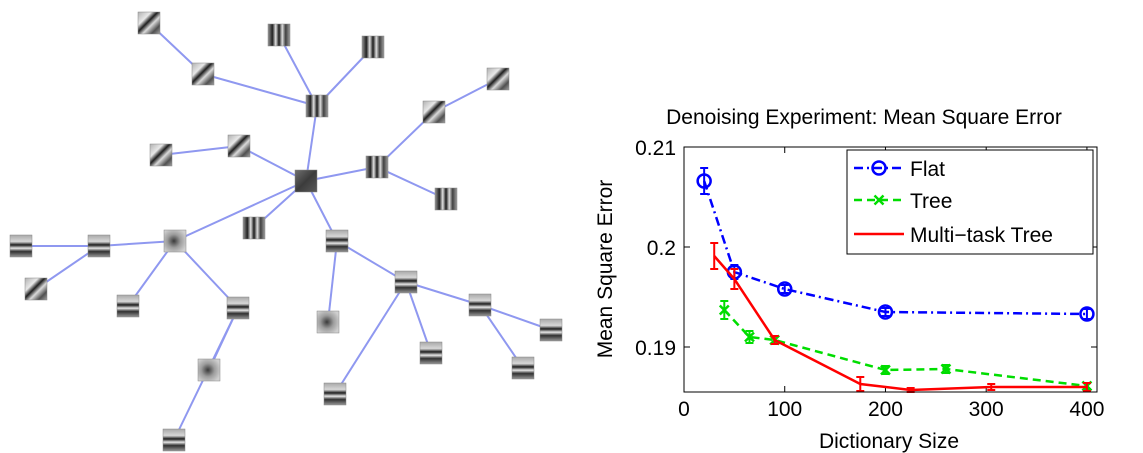 The height and width of the screenshot is (453, 1143). Describe the element at coordinates (254, 228) in the screenshot. I see `dictionary-atom-n12` at that location.